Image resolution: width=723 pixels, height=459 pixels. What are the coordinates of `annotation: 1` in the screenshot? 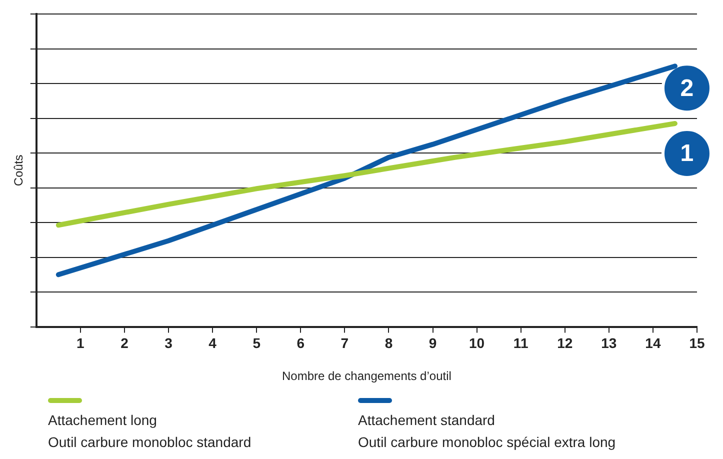 It's located at (687, 154).